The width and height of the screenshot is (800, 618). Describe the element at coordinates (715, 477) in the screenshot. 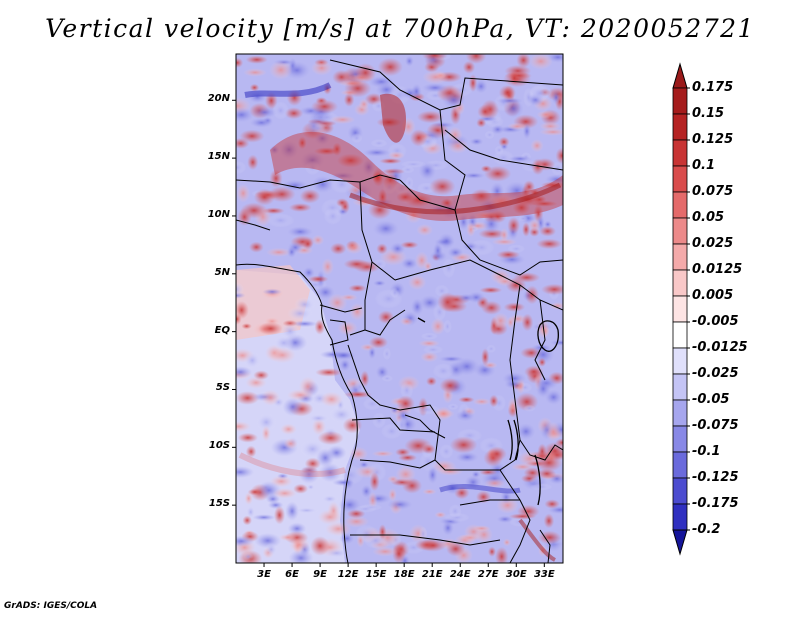

I see `colorbar-label: -0.125` at that location.